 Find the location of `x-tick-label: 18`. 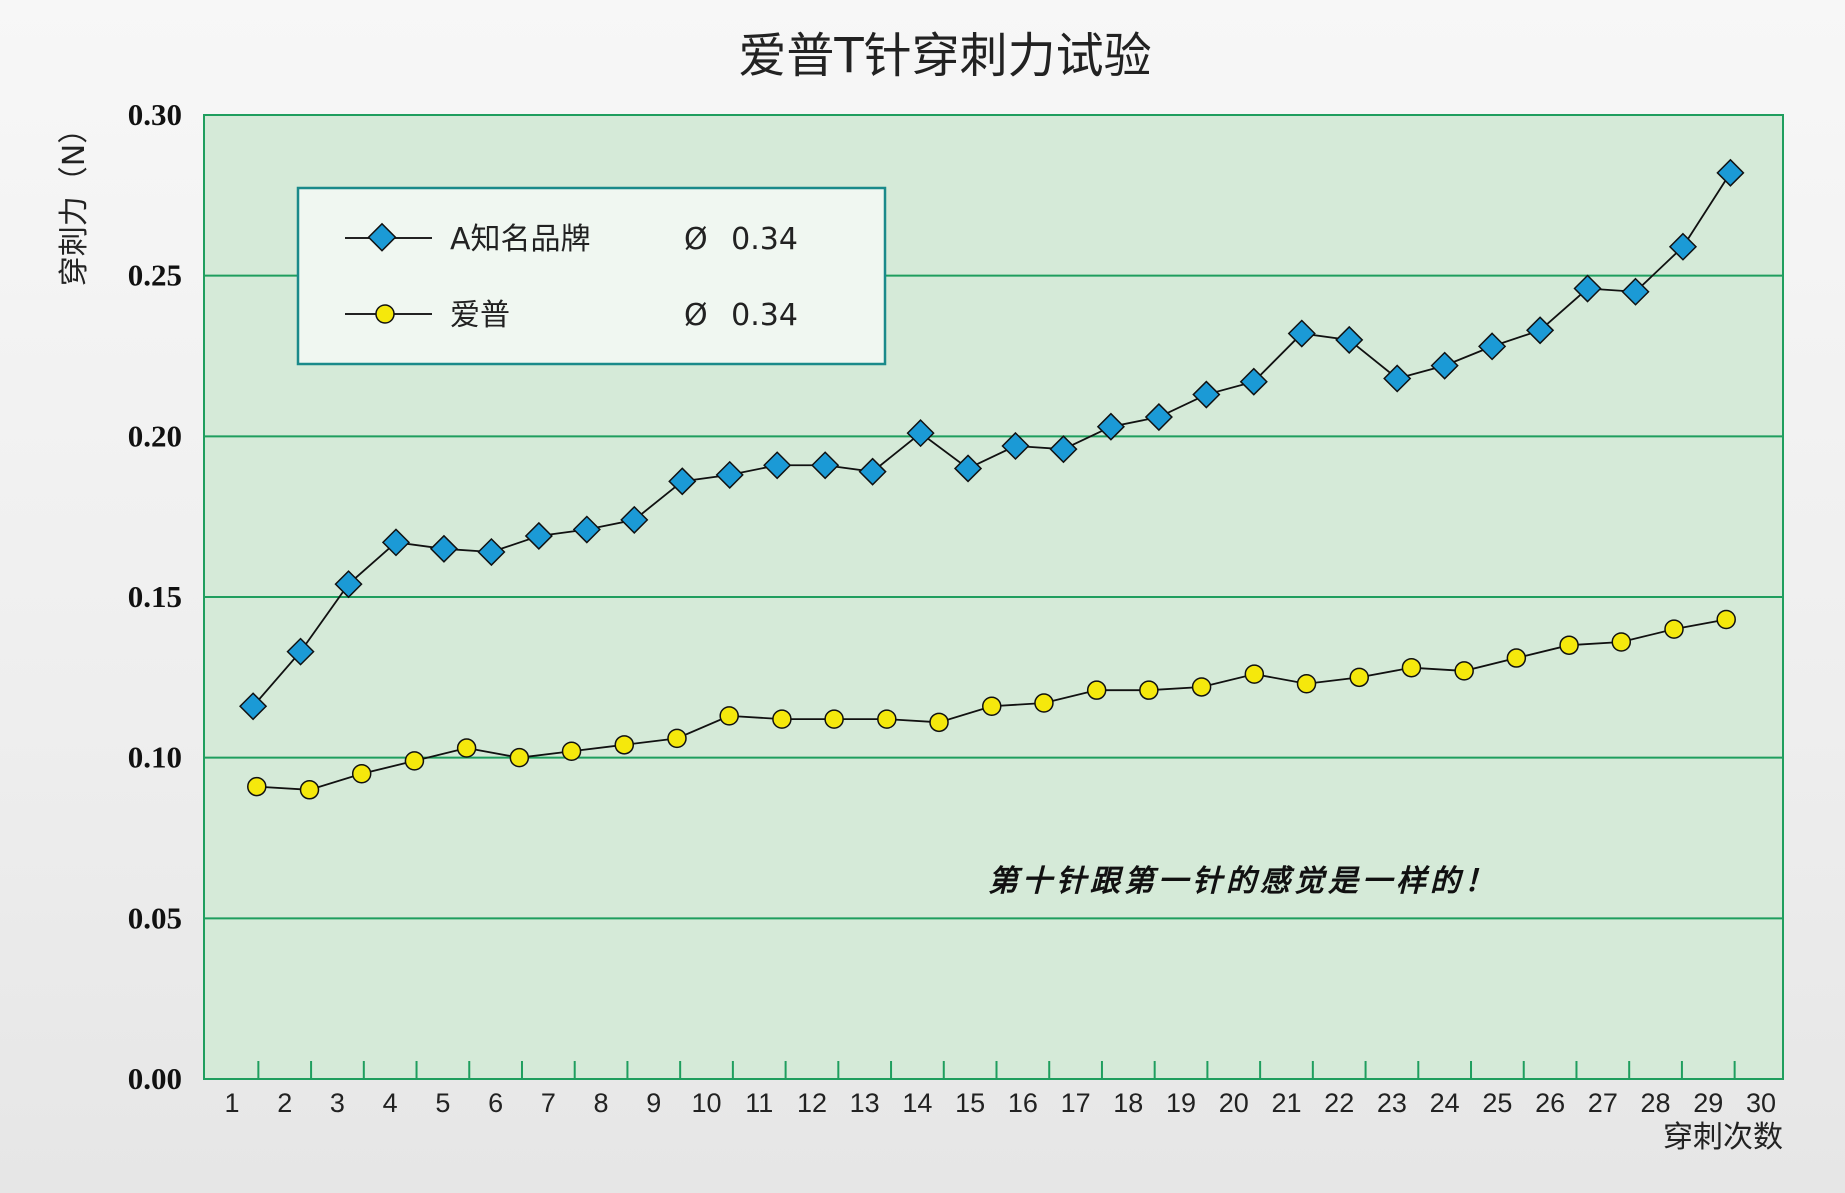

x-tick-label: 18 is located at coordinates (1128, 1103).